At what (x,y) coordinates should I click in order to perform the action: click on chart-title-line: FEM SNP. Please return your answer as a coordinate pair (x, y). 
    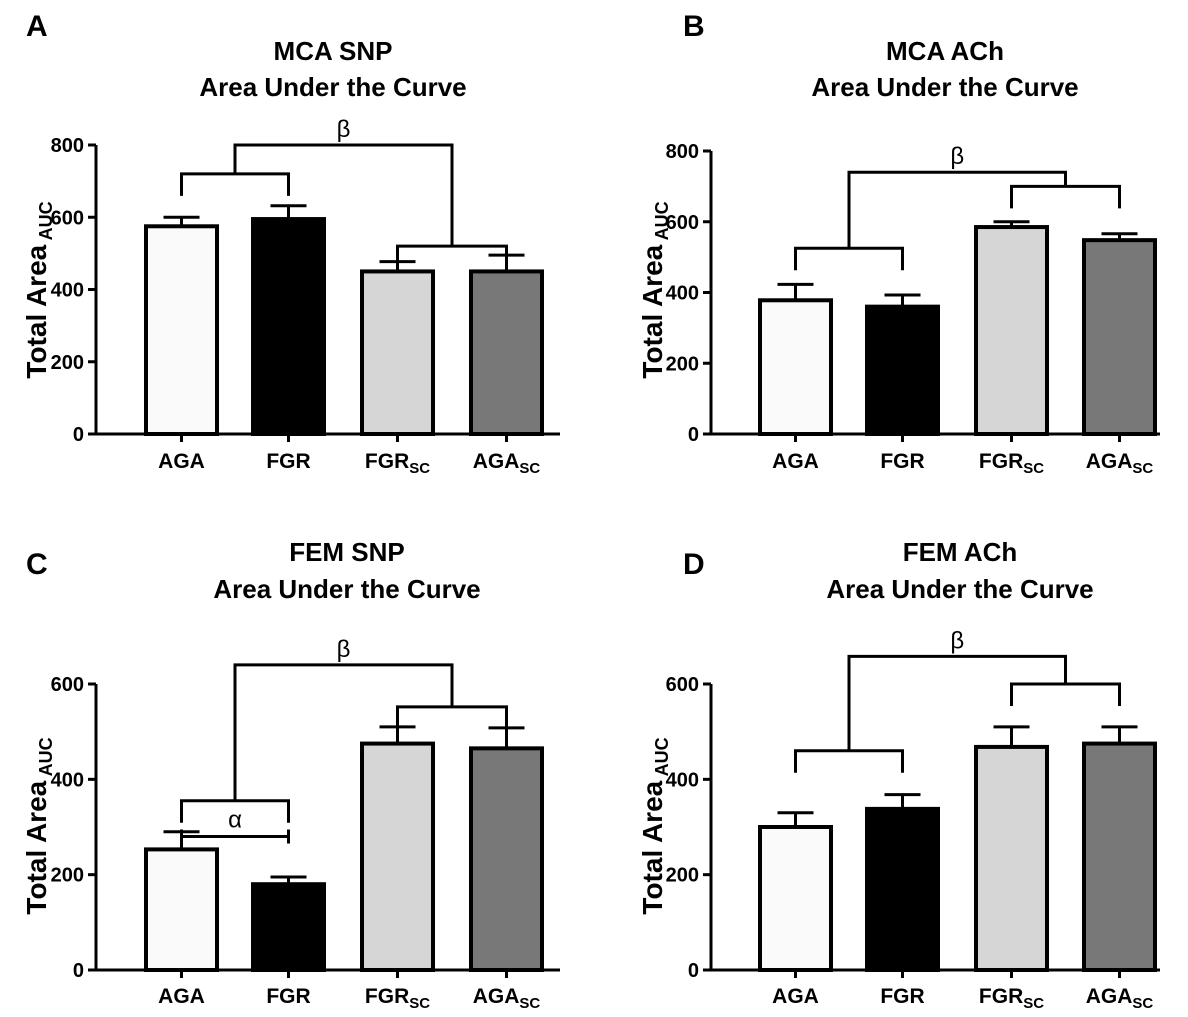
    Looking at the image, I should click on (347, 552).